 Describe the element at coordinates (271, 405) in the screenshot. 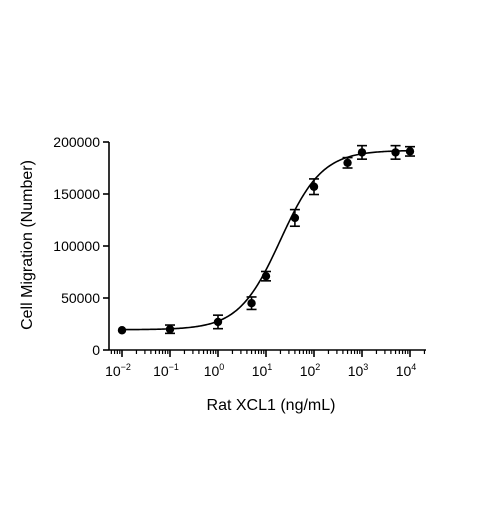

I see `x-axis-label: Rat XCL1 (ng/mL)` at that location.